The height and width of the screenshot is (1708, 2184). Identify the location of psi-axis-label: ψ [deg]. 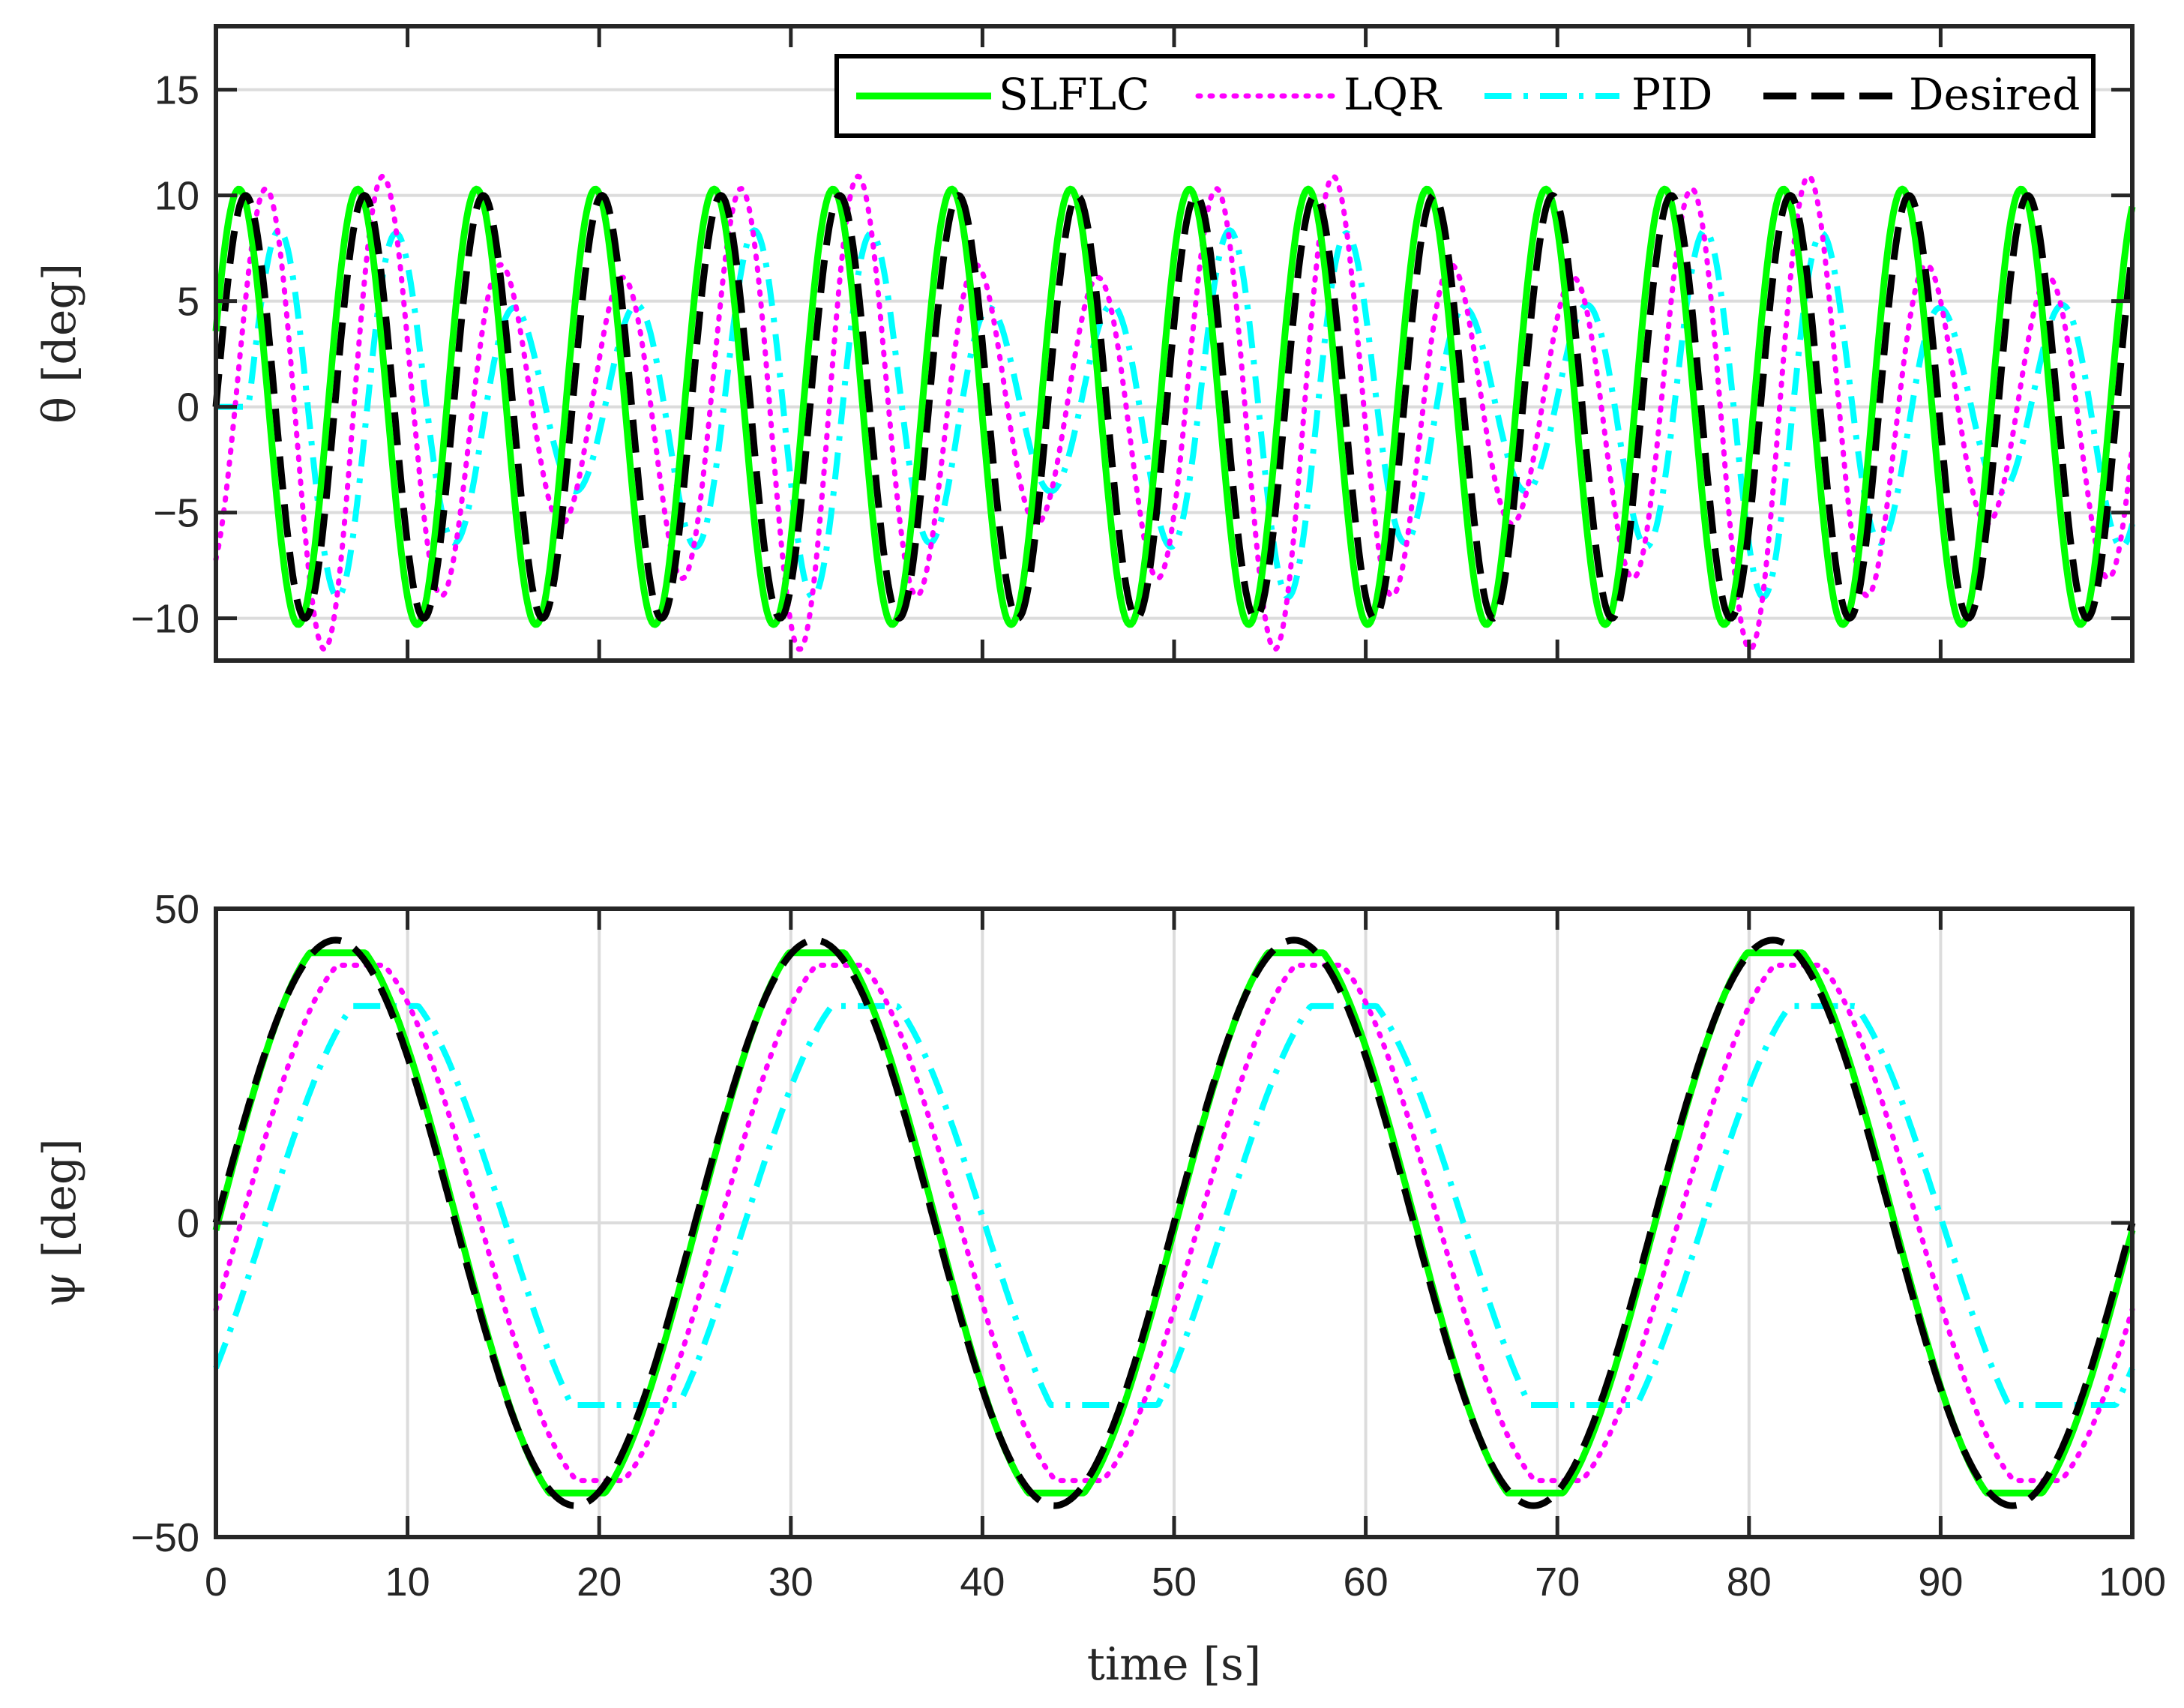
(60, 1222).